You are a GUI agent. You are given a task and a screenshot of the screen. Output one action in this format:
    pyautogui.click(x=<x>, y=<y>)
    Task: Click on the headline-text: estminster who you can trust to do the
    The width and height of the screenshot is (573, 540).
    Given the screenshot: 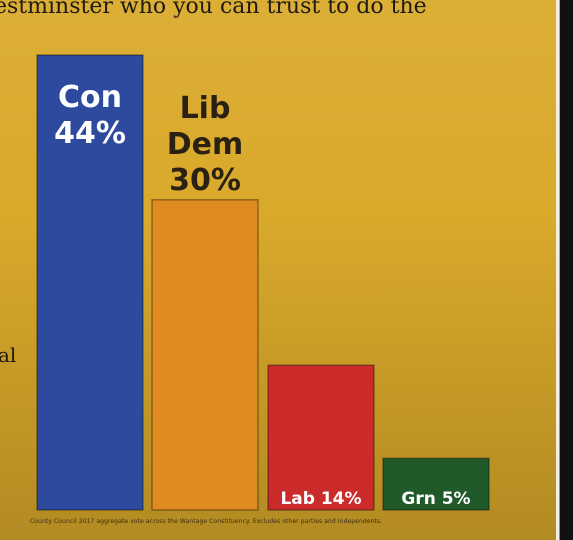 What is the action you would take?
    pyautogui.click(x=213, y=9)
    